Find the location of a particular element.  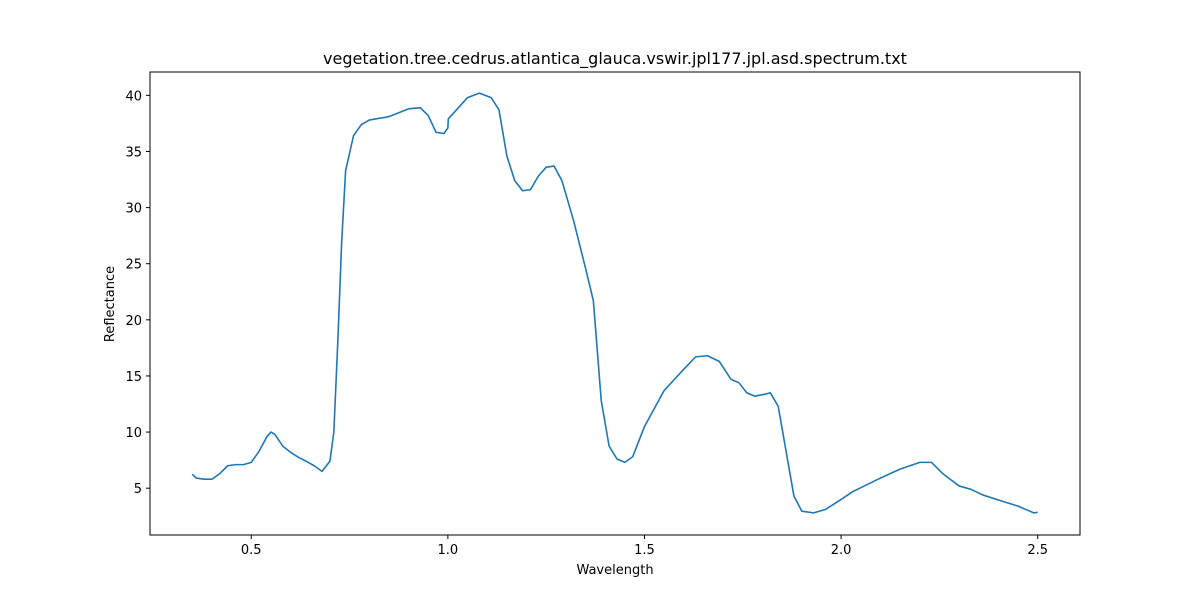

y-tick-label: 15 is located at coordinates (133, 377).